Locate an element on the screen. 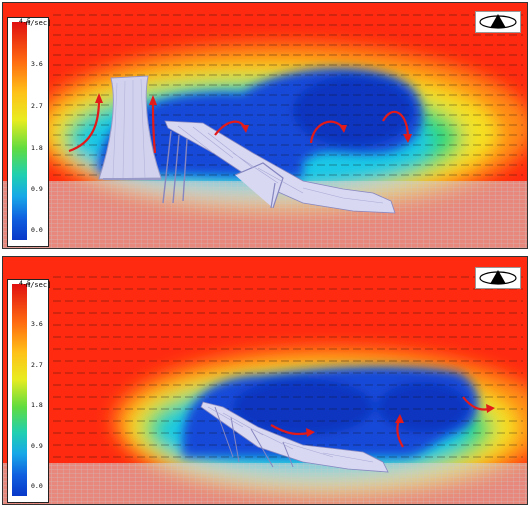  velocity-legend-bottom: m/sec] 4.5 3.6 2.7 1.8 0.9 0.0 is located at coordinates (29, 391).